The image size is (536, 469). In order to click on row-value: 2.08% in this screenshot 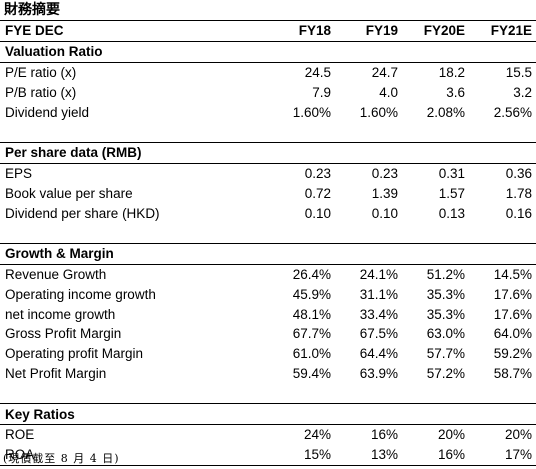, I will do `click(445, 112)`.